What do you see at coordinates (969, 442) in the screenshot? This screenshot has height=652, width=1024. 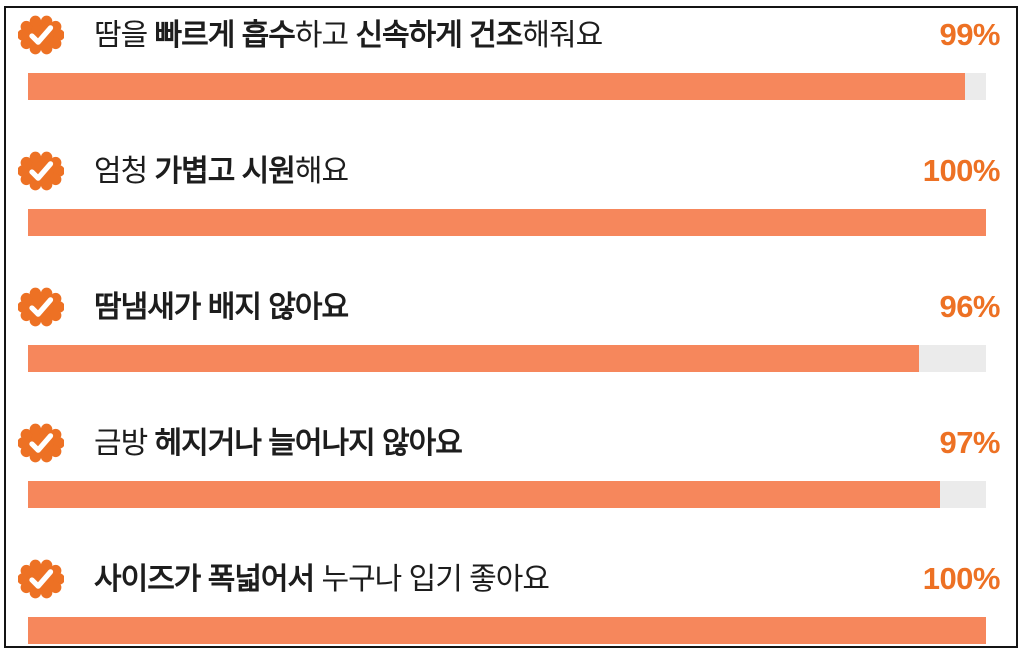 I see `review-stat-percent: 97%` at bounding box center [969, 442].